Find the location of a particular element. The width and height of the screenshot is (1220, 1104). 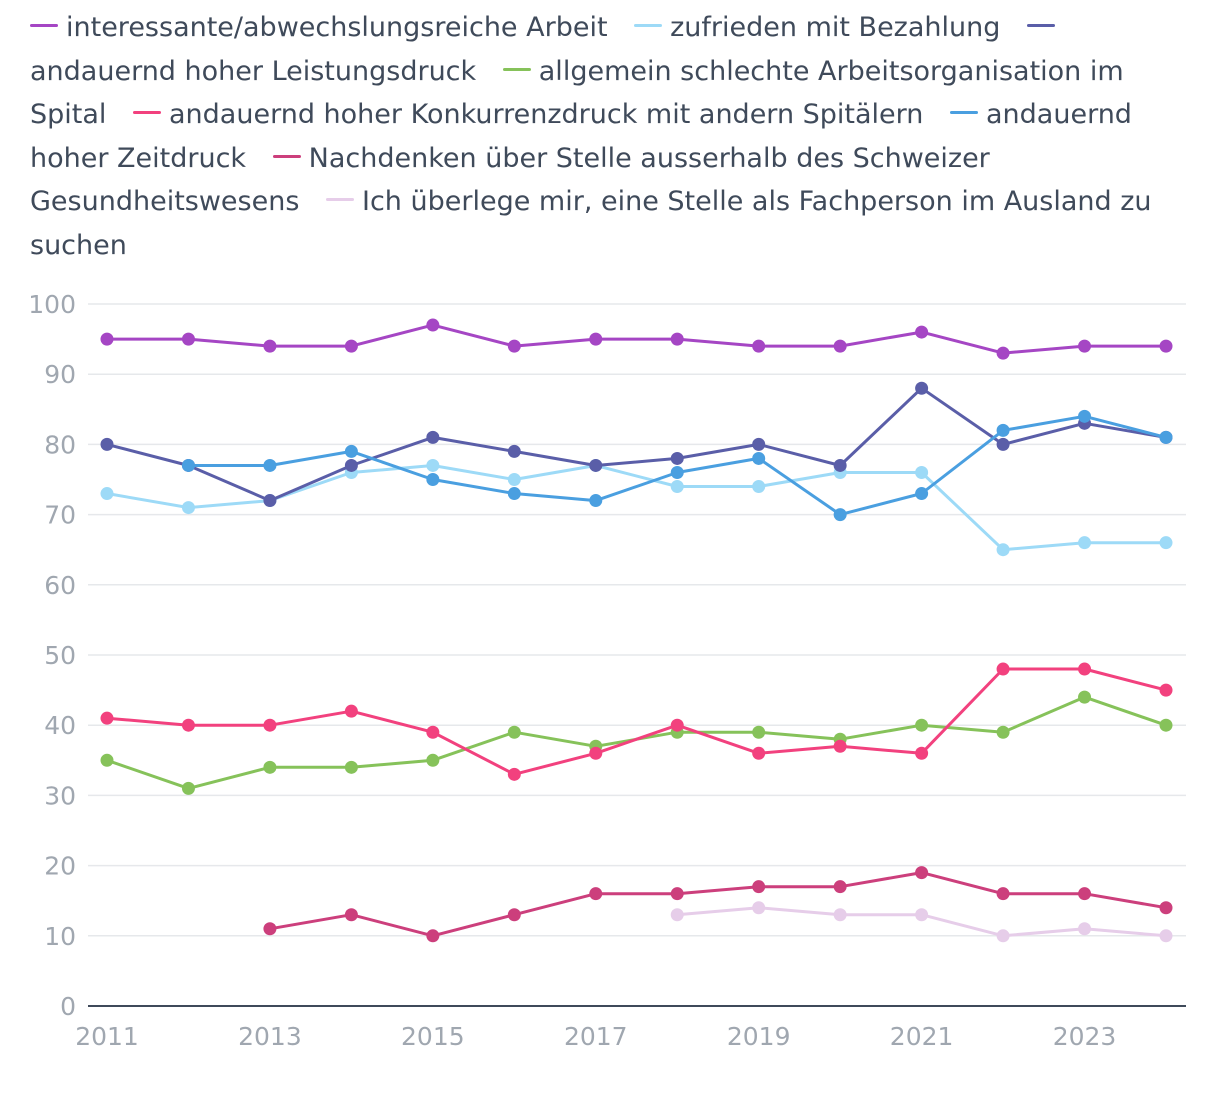

legend-item: andauernd hoher Zeitdruck is located at coordinates (581, 136).